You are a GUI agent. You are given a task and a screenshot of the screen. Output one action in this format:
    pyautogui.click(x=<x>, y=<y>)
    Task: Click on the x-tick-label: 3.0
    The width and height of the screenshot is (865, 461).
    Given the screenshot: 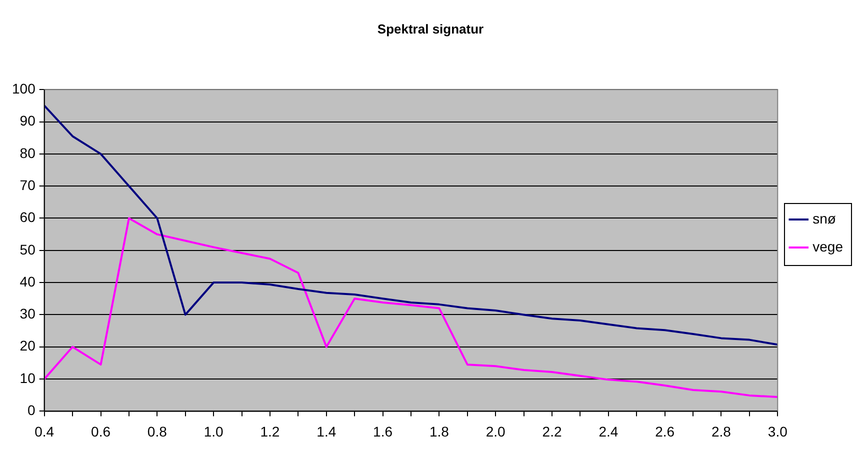 What is the action you would take?
    pyautogui.click(x=778, y=431)
    